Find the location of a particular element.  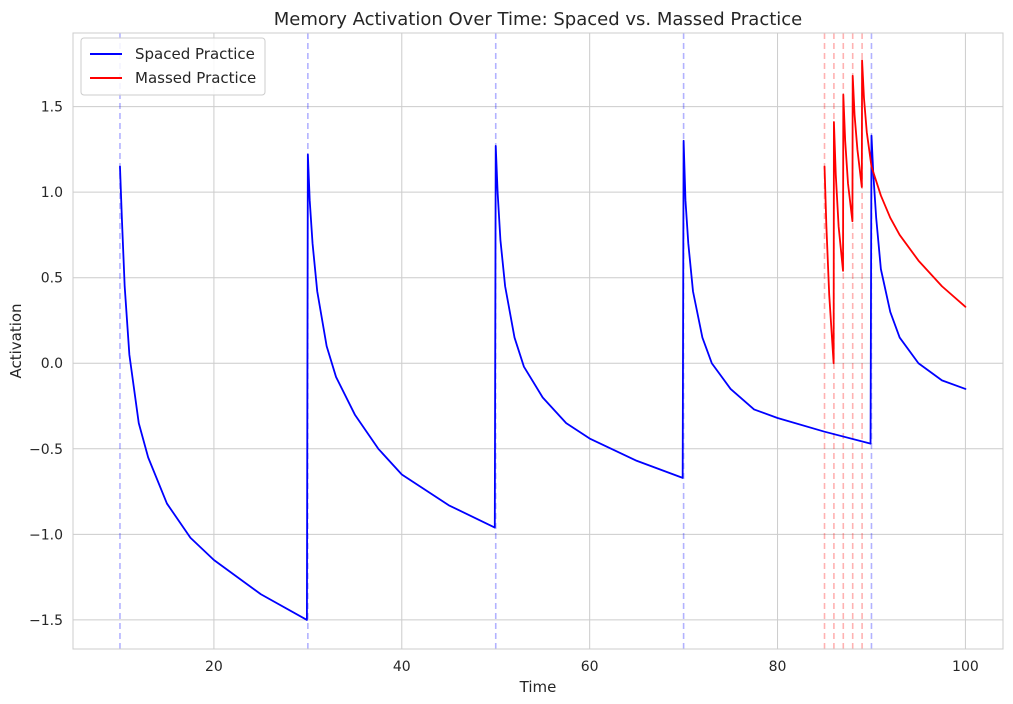

y-axis-label: Activation is located at coordinates (16, 340).